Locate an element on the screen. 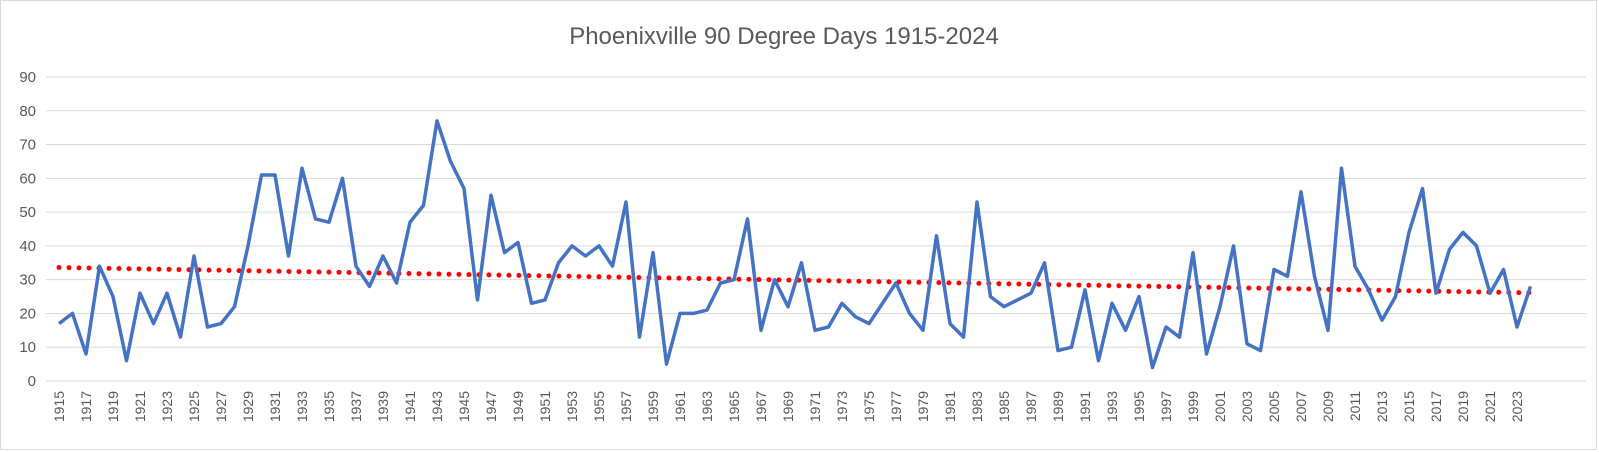 The height and width of the screenshot is (452, 1599). data-point-1941 is located at coordinates (410, 222).